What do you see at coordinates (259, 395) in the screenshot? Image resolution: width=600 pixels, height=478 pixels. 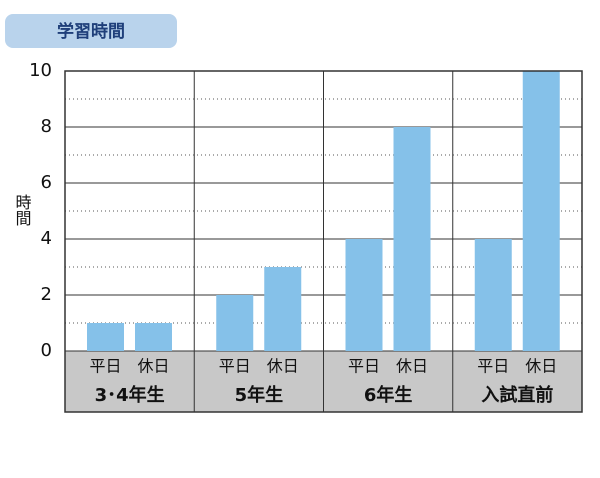 I see `x-tick-label: 5年生` at bounding box center [259, 395].